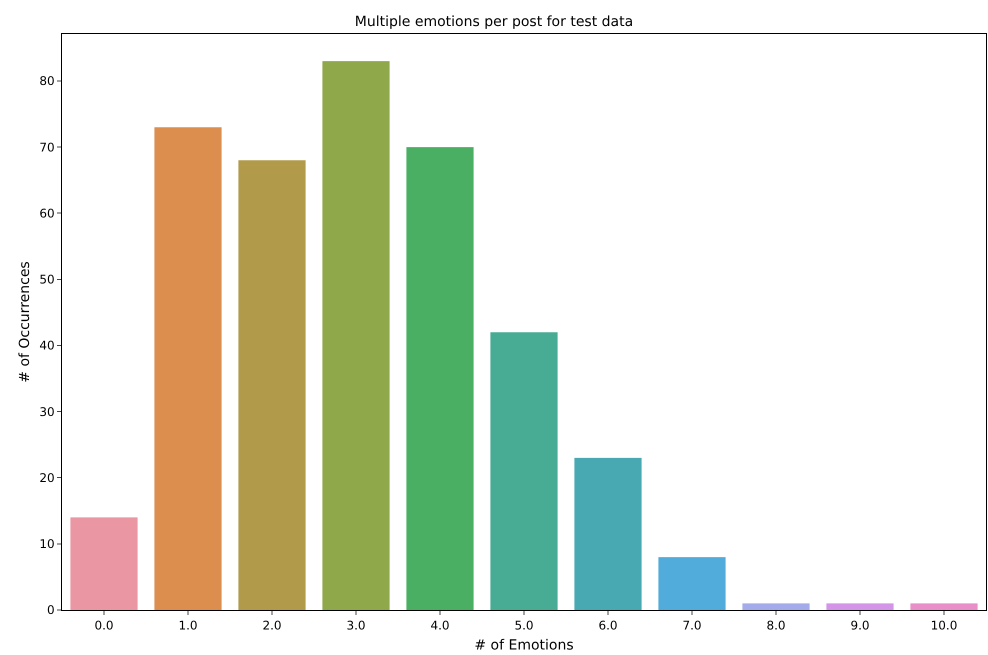  I want to click on x-axis-title: # of Emotions, so click(524, 646).